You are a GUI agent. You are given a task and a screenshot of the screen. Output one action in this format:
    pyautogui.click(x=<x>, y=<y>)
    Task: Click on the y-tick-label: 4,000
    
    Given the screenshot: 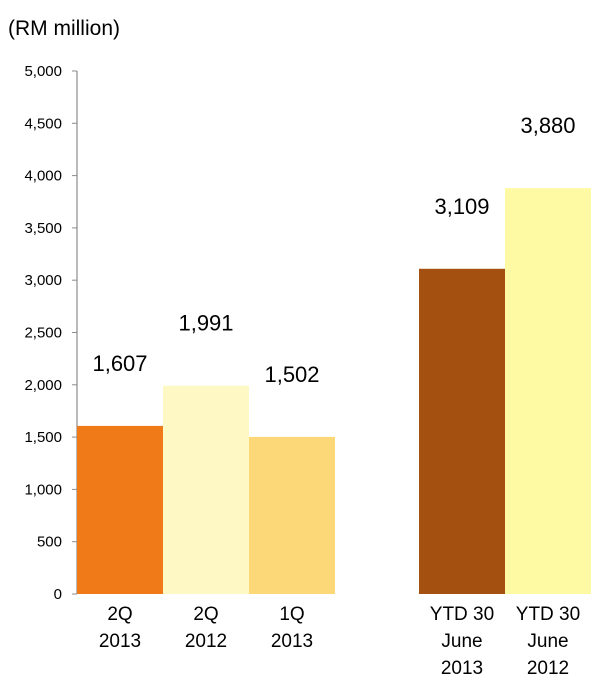 What is the action you would take?
    pyautogui.click(x=43, y=176)
    